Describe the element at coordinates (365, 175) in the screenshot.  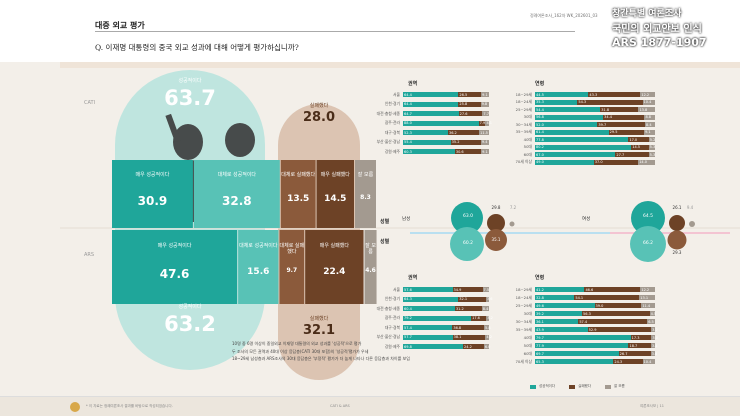
I see `cati-bar-label-4: 잘 모름` at that location.